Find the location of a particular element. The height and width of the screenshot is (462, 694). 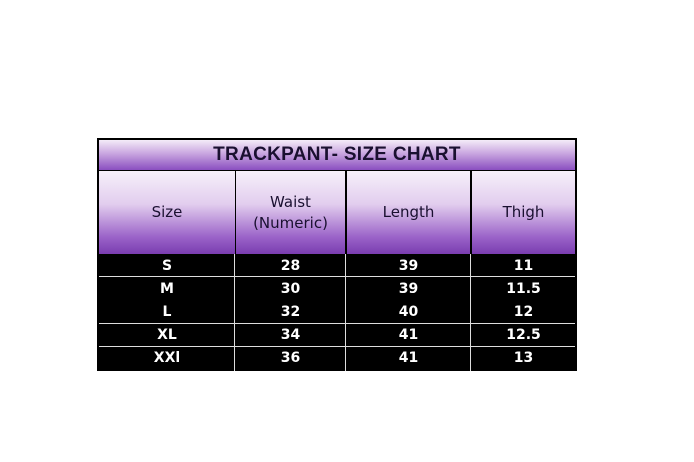

table-cell: 12.5 is located at coordinates (523, 334).